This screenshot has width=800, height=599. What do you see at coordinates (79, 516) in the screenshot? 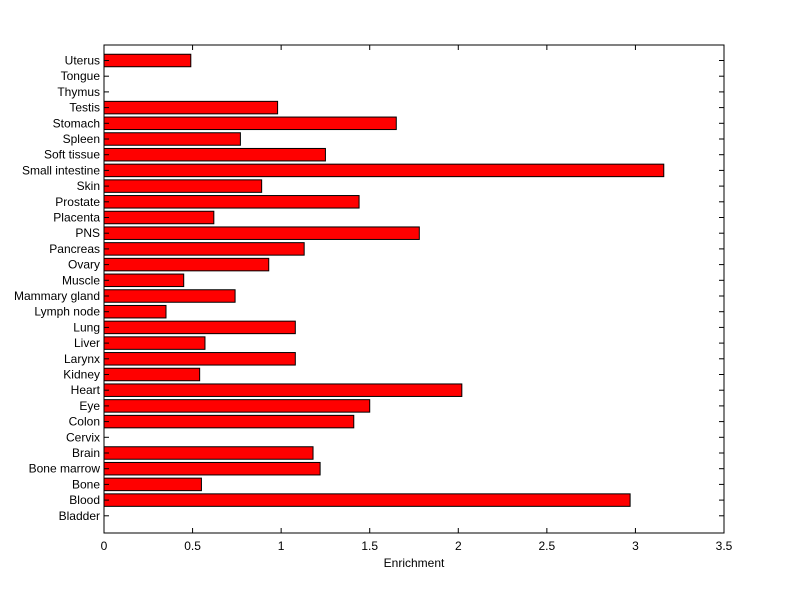
I see `y-tick-label: Bladder` at bounding box center [79, 516].